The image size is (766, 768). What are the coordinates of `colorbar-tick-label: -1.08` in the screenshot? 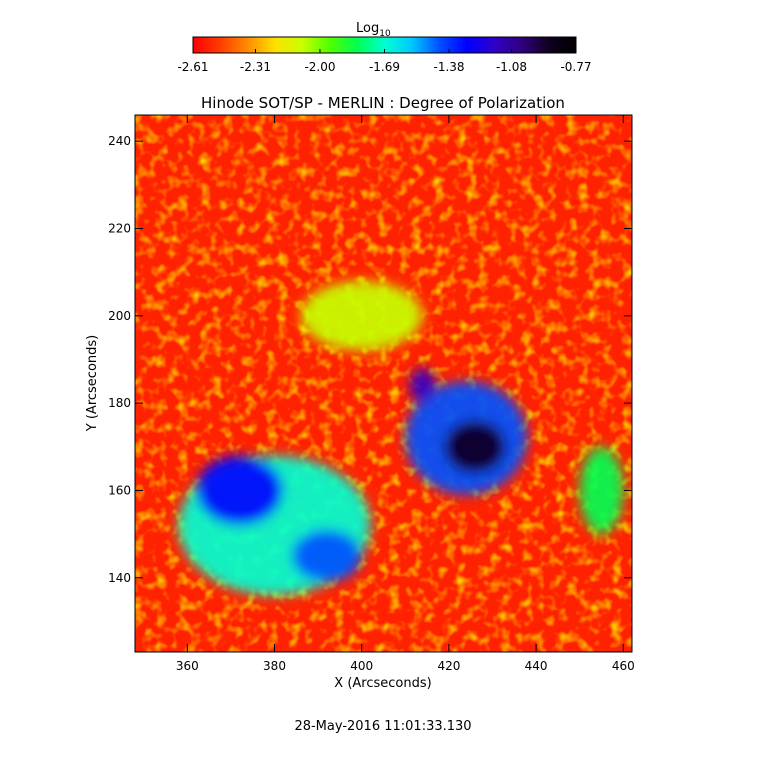 It's located at (511, 67).